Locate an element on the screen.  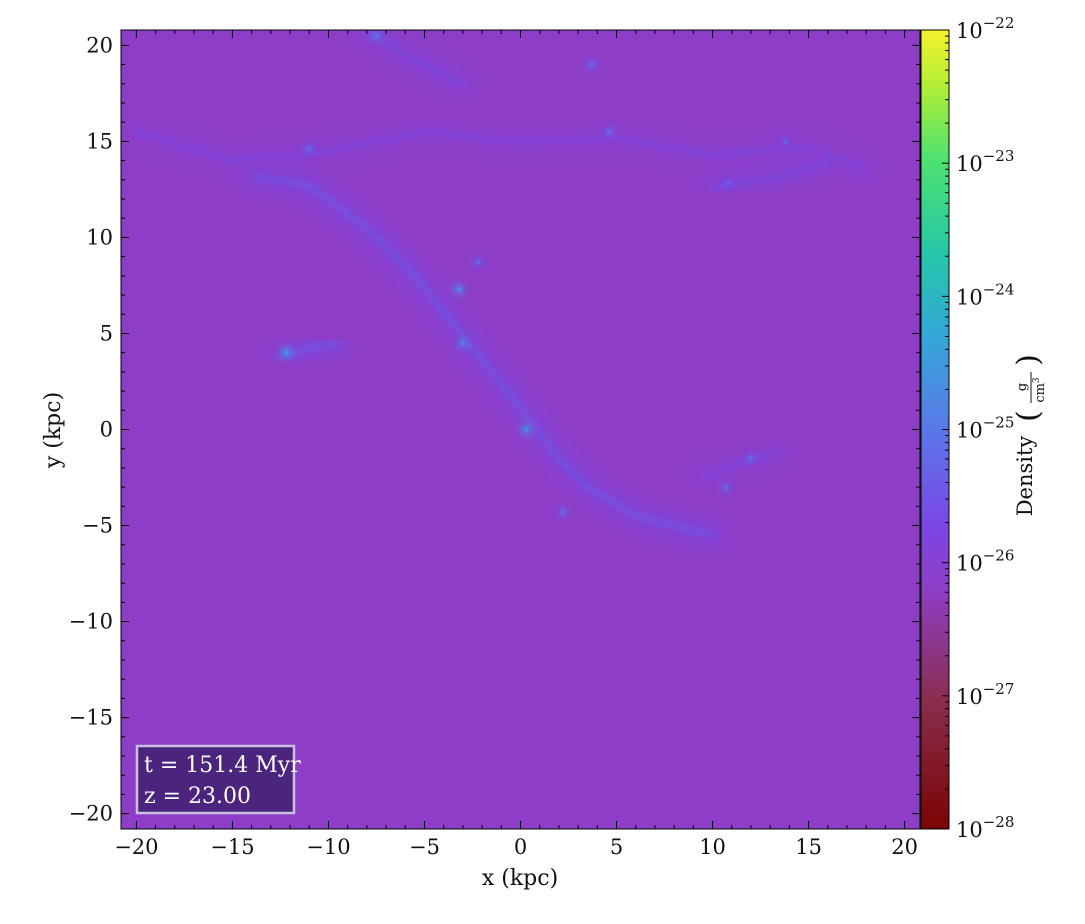
x-tick-label: −15 is located at coordinates (232, 847).